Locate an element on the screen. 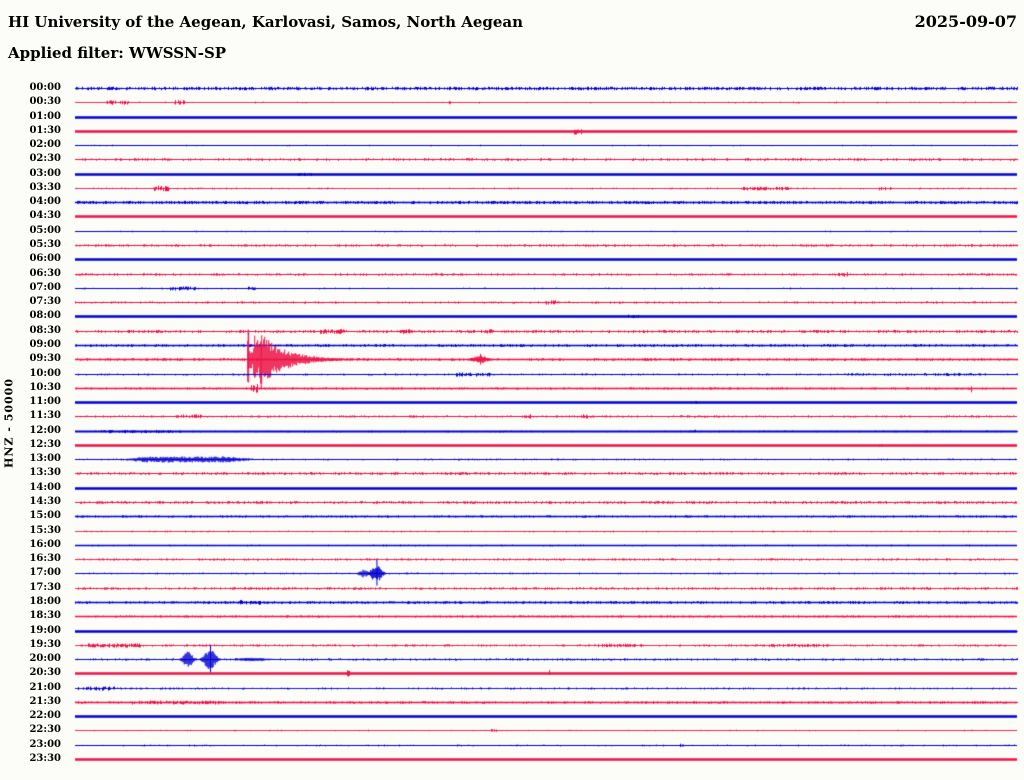 The height and width of the screenshot is (780, 1024). time-label-1700: 17:00 is located at coordinates (45, 573).